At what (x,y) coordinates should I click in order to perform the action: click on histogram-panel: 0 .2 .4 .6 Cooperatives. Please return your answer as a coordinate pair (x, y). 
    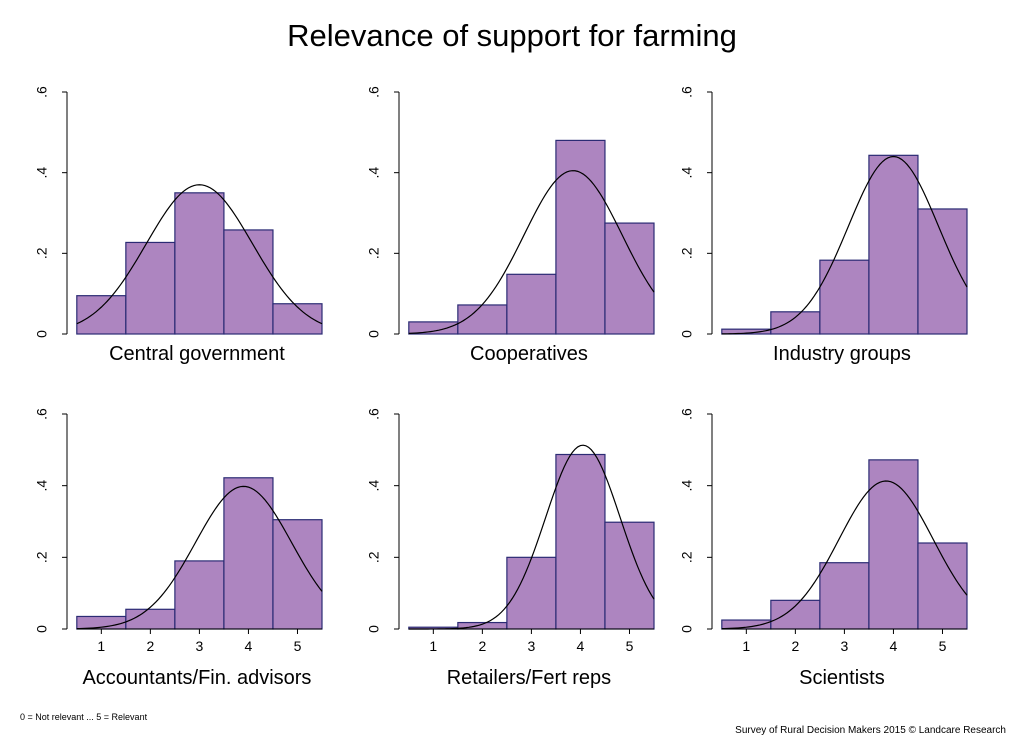
    Looking at the image, I should click on (510, 225).